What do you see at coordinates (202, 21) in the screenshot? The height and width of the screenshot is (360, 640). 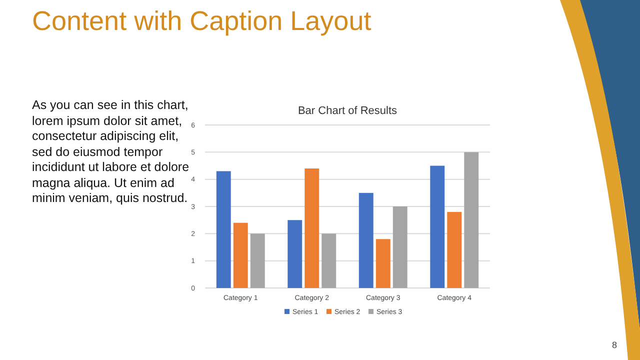 I see `text: Content with Caption Layout` at bounding box center [202, 21].